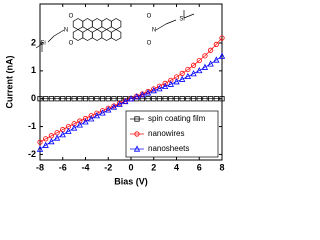 Image resolution: width=320 pixels, height=240 pixels. Describe the element at coordinates (130, 167) in the screenshot. I see `x-tick-label: 0` at that location.